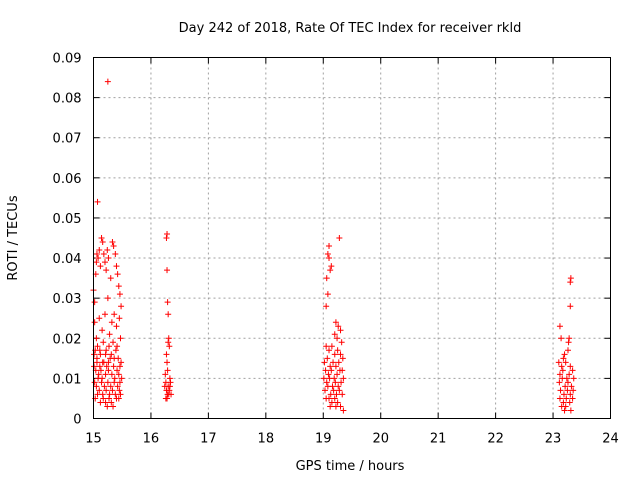 The height and width of the screenshot is (480, 640). Describe the element at coordinates (495, 439) in the screenshot. I see `x-tick-label: 22` at that location.